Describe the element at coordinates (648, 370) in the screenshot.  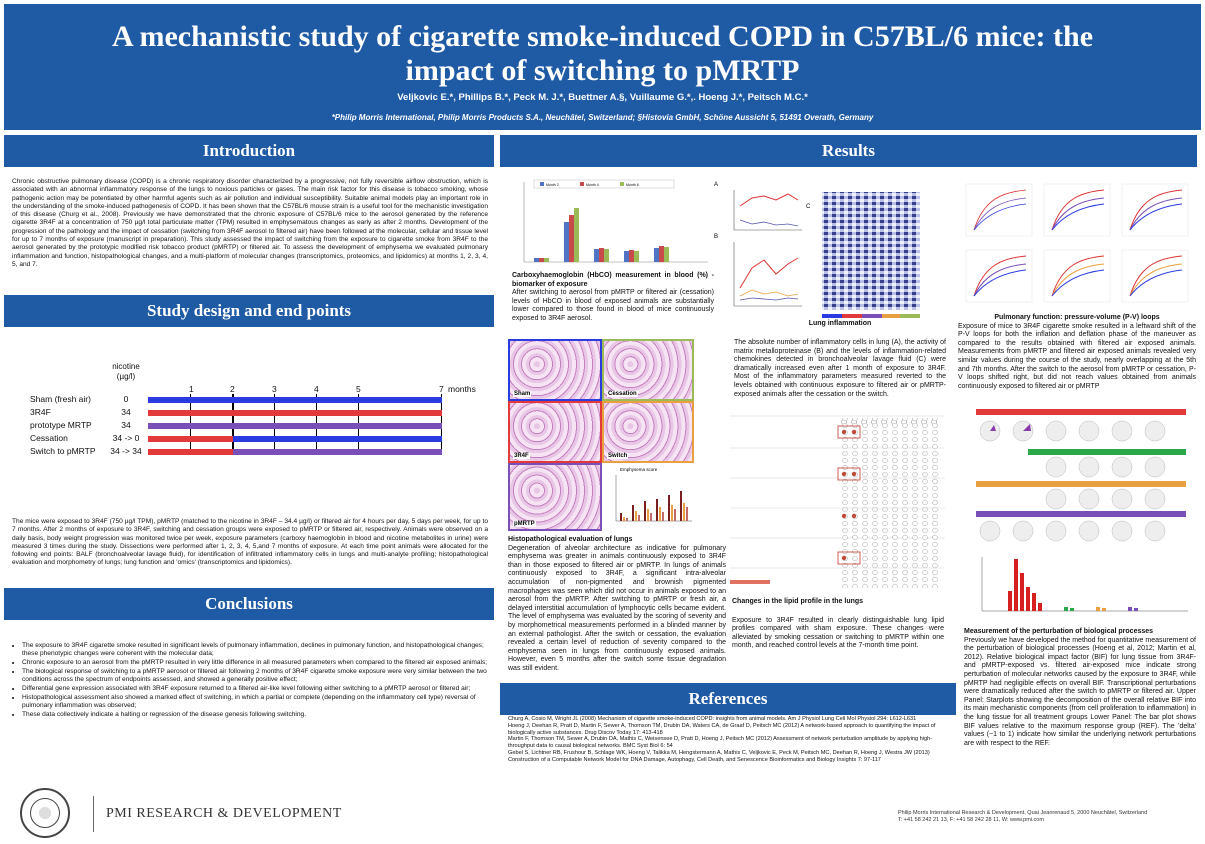
I see `histo-photo-cessation: Cessation` at that location.